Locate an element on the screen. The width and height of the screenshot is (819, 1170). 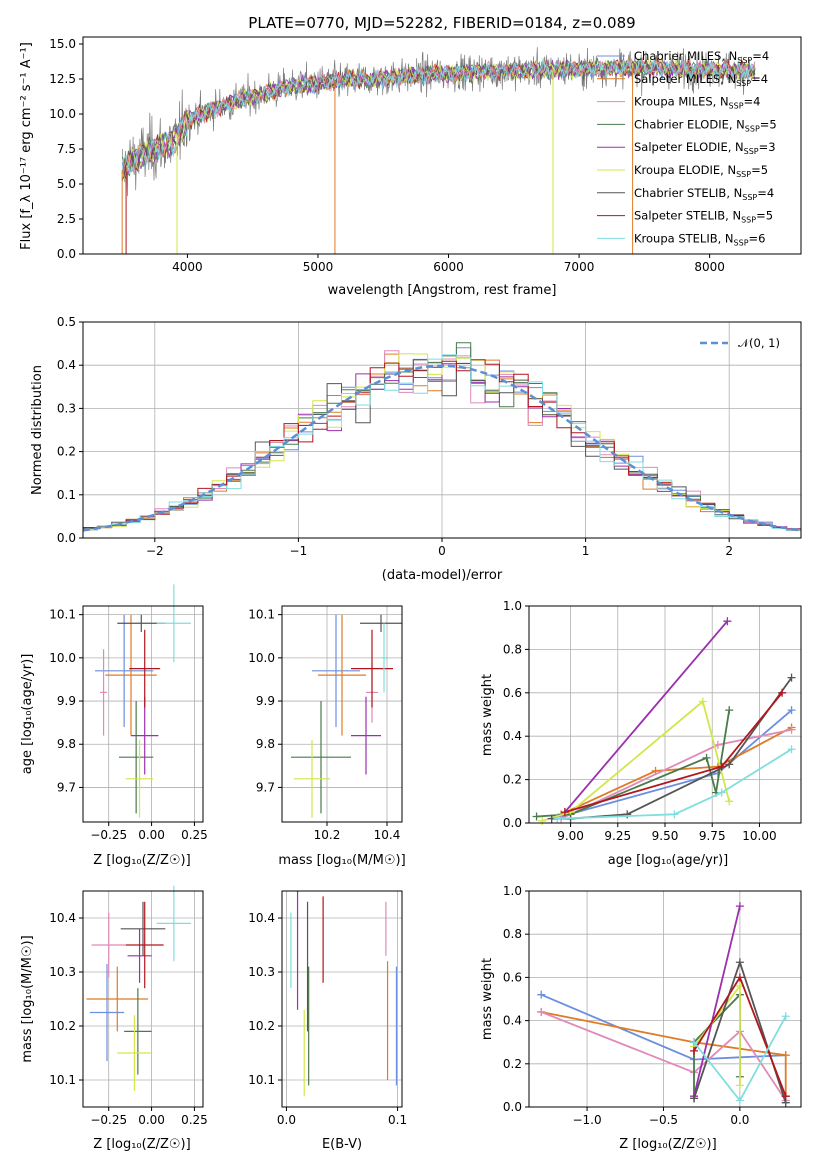
x-tick-label: 5000 is located at coordinates (318, 267).